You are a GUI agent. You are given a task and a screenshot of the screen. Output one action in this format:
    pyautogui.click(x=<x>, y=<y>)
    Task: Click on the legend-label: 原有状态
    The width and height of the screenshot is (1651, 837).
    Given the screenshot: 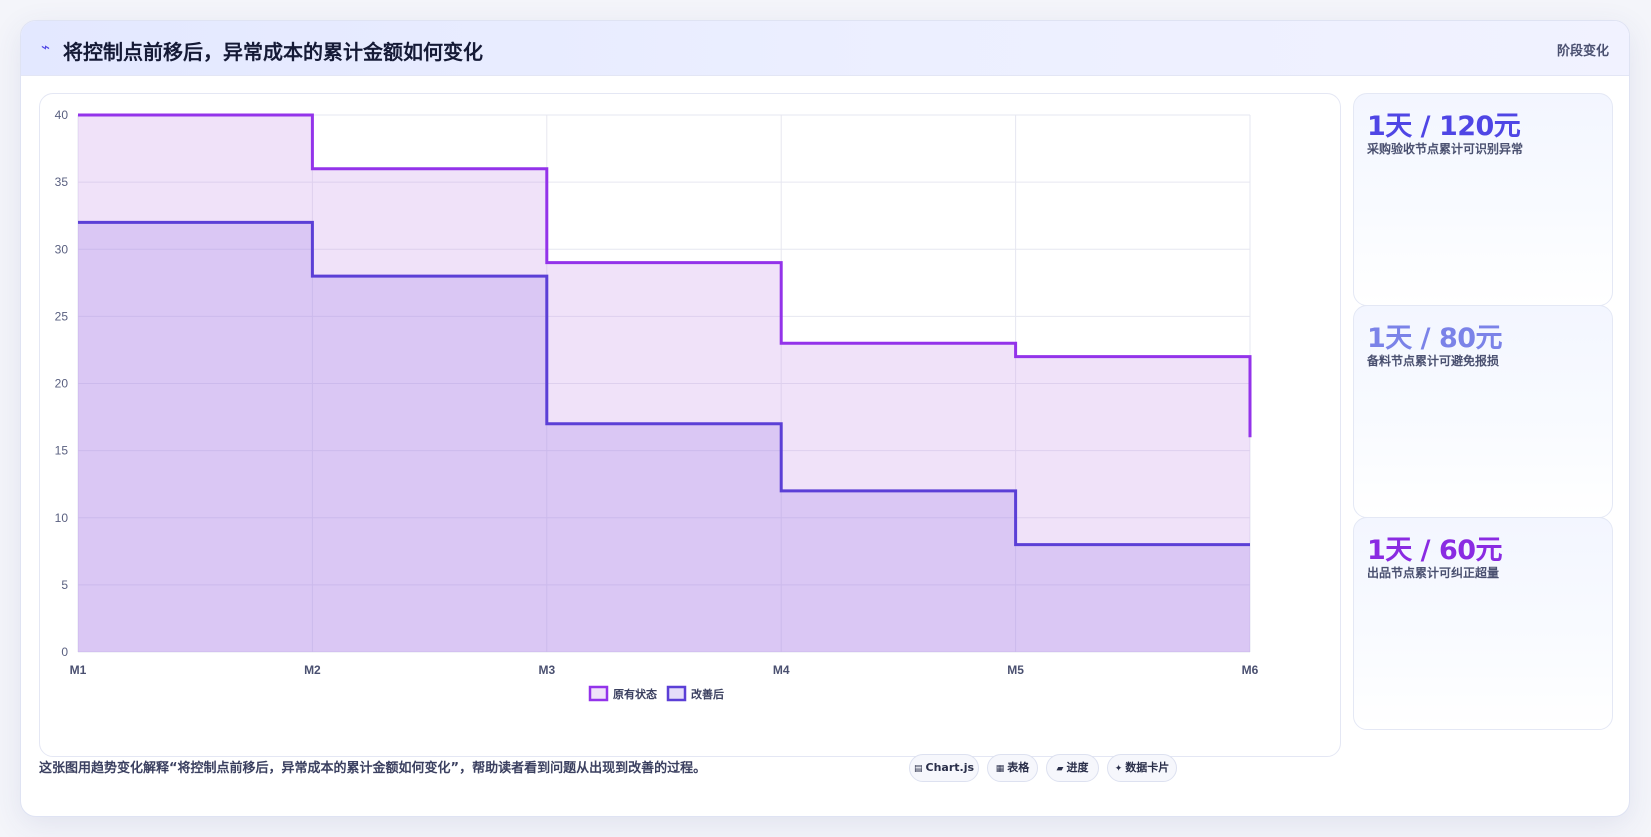 What is the action you would take?
    pyautogui.click(x=635, y=694)
    